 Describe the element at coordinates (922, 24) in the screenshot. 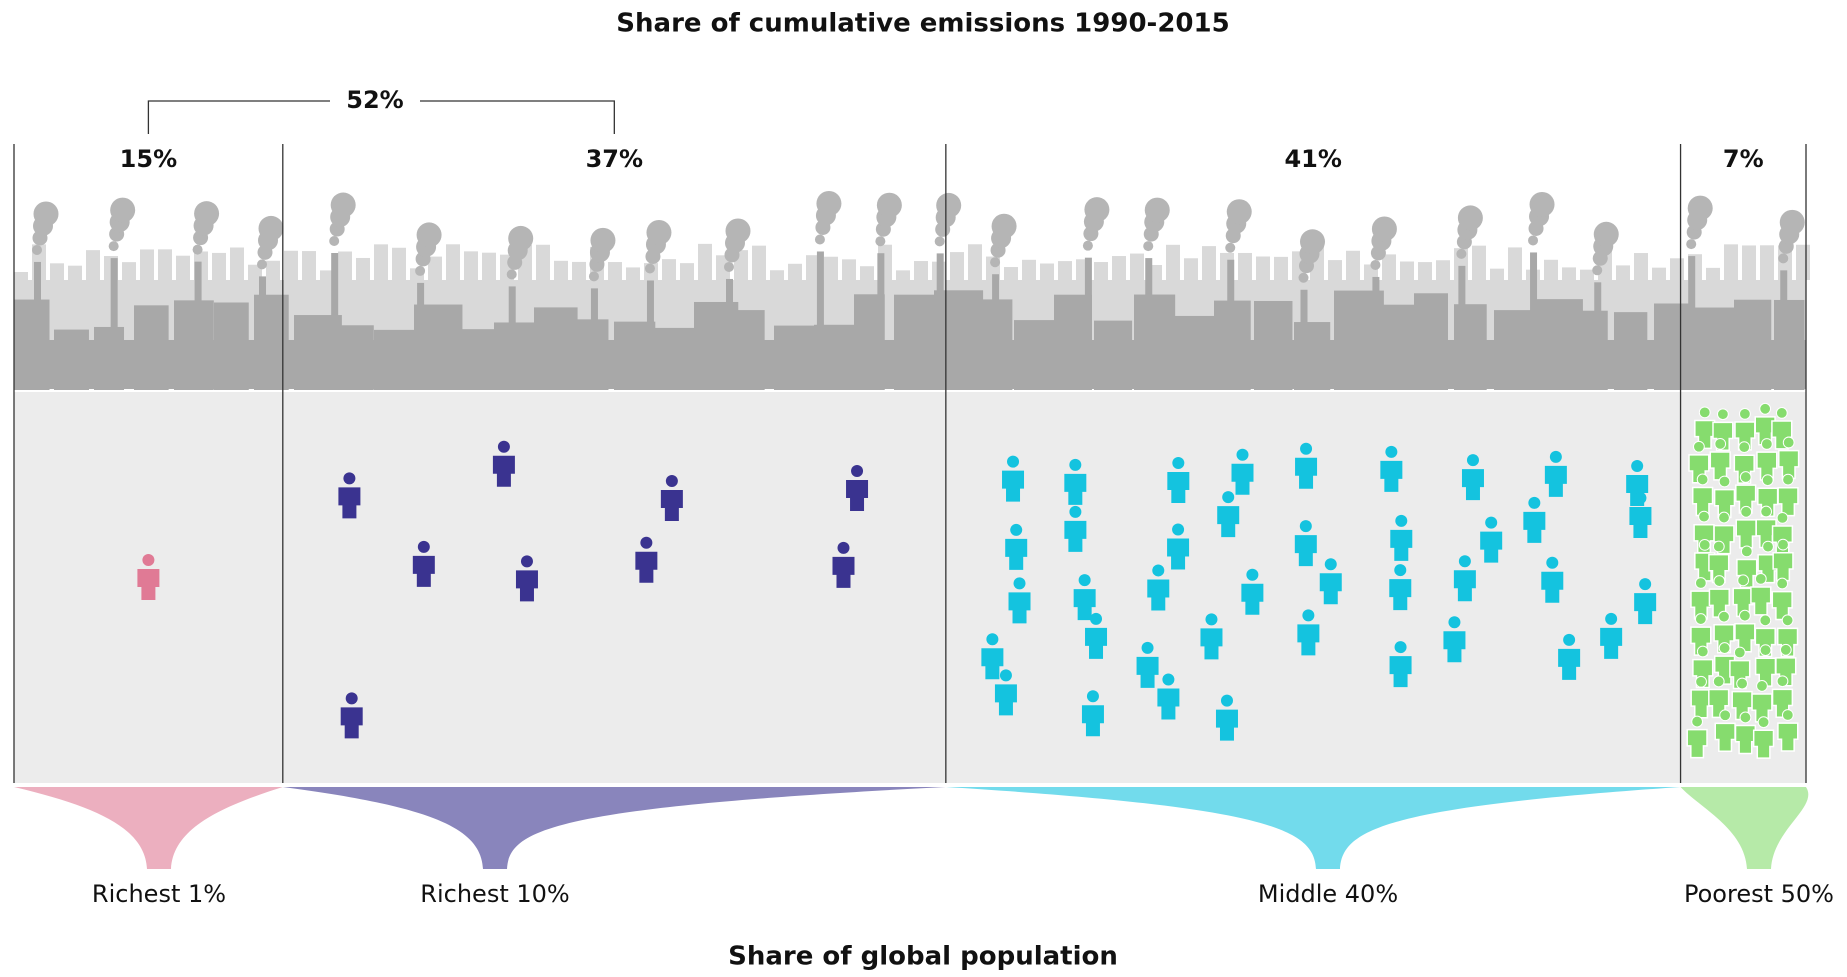

I see `chart-title: Share of cumulative emissions 1990-2015` at that location.